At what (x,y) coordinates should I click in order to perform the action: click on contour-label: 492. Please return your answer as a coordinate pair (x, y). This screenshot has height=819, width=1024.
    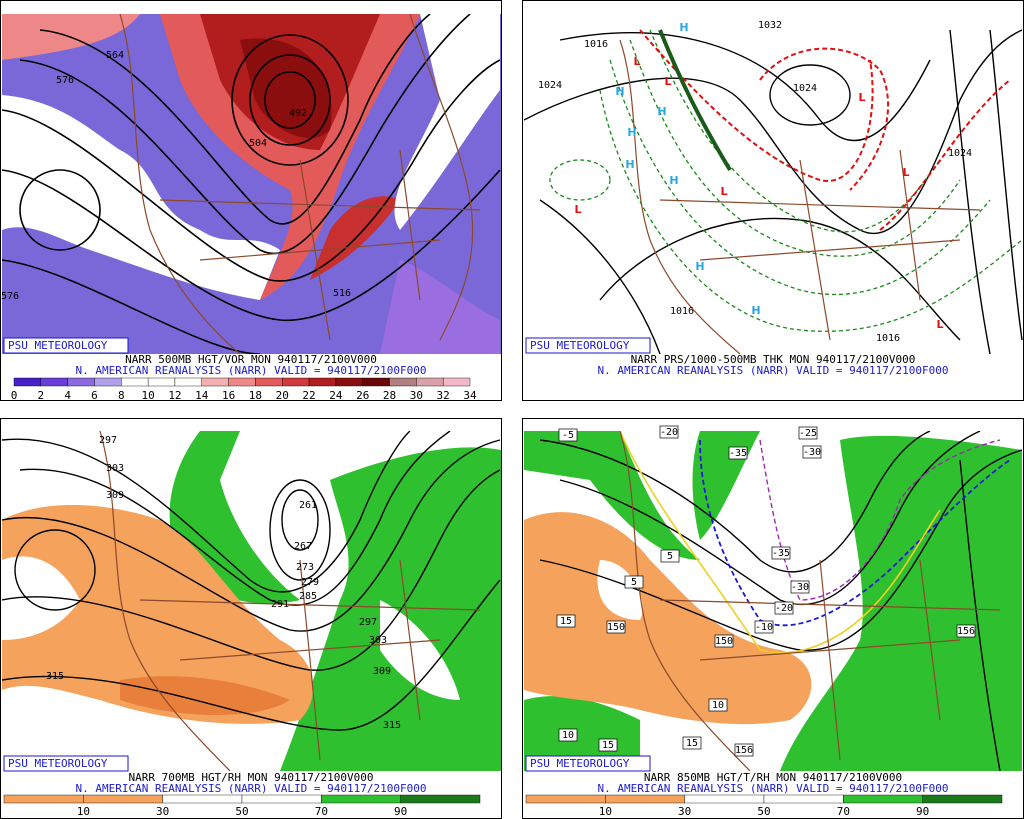
    Looking at the image, I should click on (298, 113).